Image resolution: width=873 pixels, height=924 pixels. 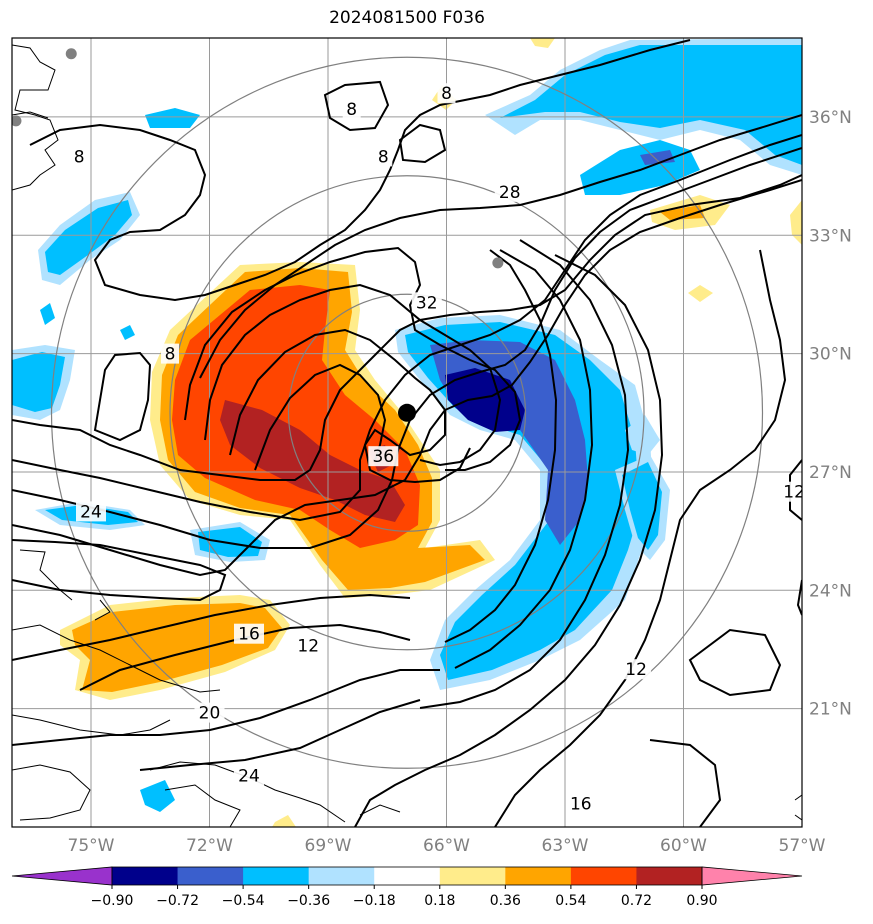 What do you see at coordinates (830, 118) in the screenshot?
I see `lat-tick-label: 36°N` at bounding box center [830, 118].